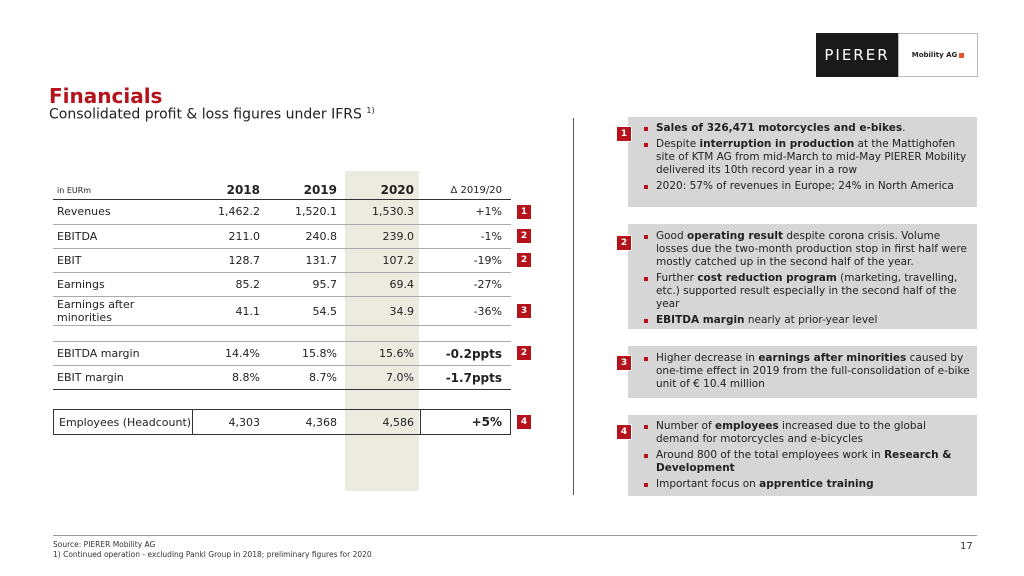  What do you see at coordinates (382, 331) in the screenshot?
I see `highlight-column-2020` at bounding box center [382, 331].